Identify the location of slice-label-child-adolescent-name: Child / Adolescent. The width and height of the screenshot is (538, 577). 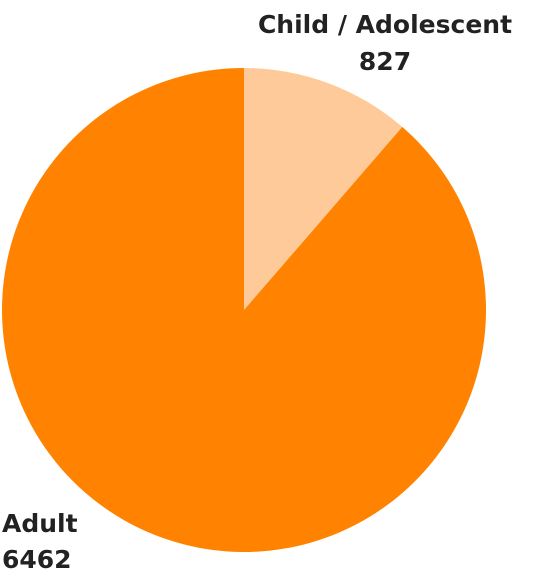
(385, 24).